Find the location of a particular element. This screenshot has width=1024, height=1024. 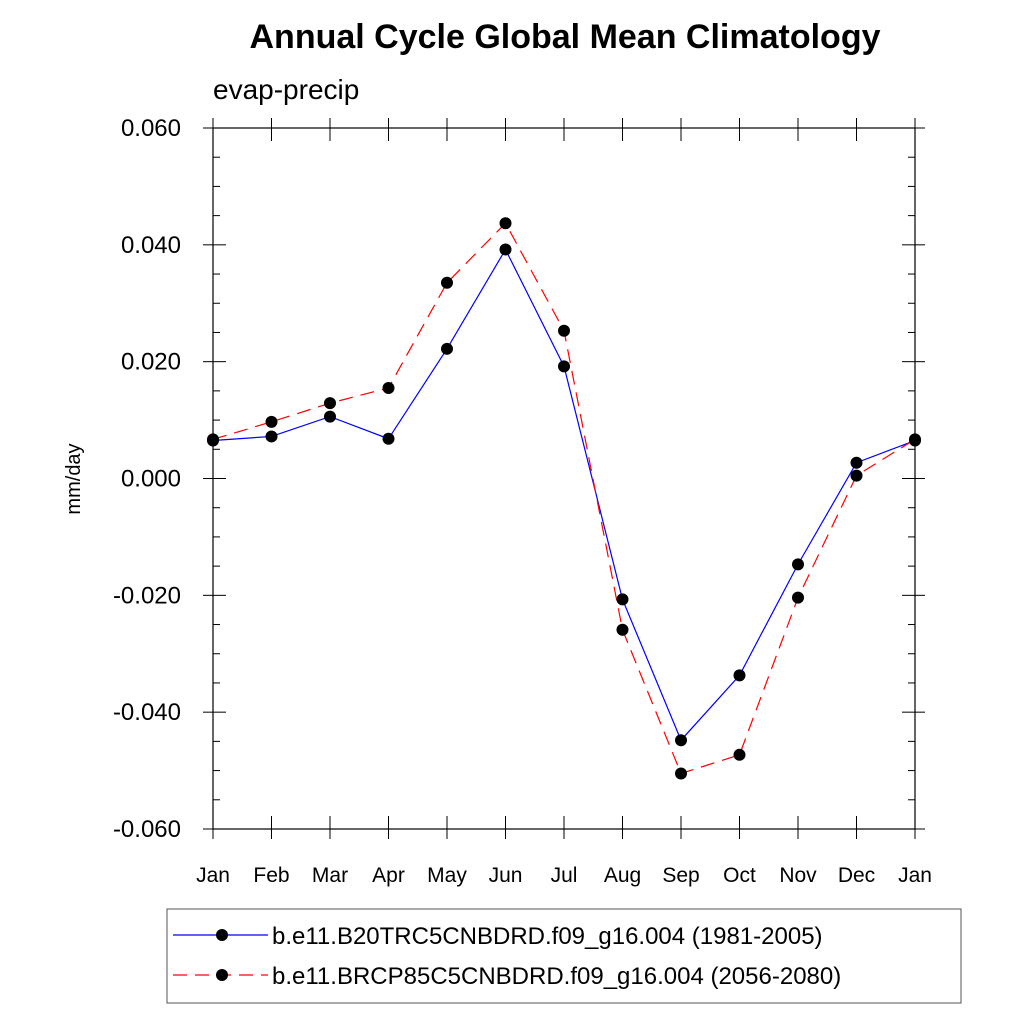

y-tick-label: -0.020 is located at coordinates (147, 595).